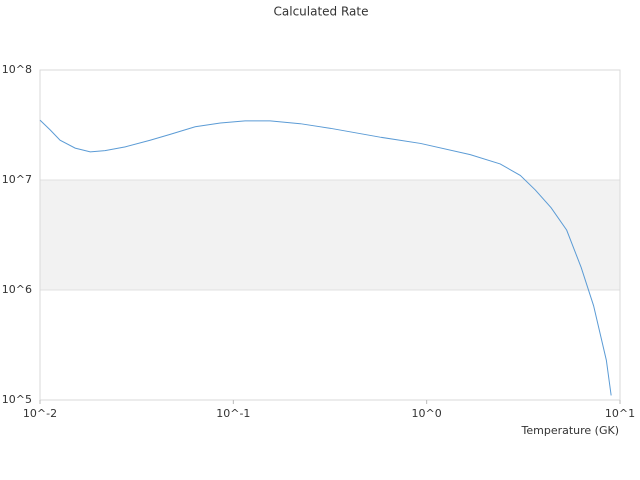  Describe the element at coordinates (17, 179) in the screenshot. I see `y-tick-label: 10^7` at that location.